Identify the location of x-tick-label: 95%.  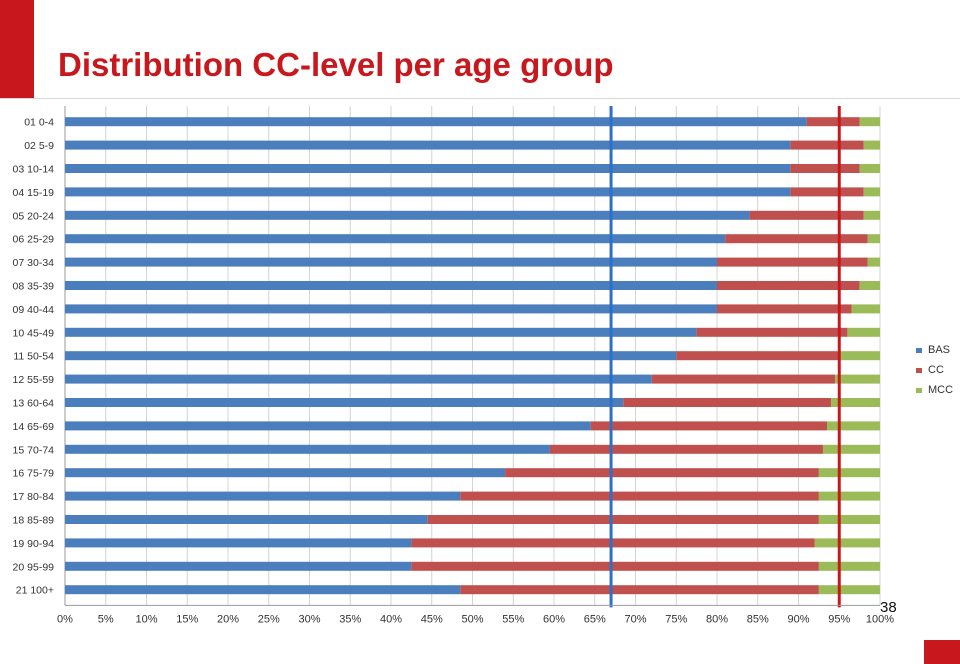
(839, 619).